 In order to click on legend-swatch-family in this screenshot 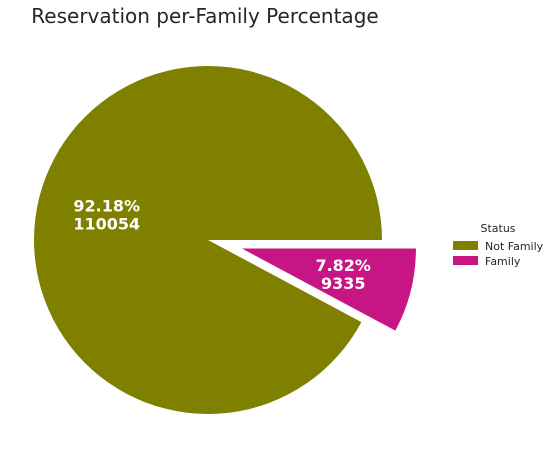, I will do `click(465, 260)`.